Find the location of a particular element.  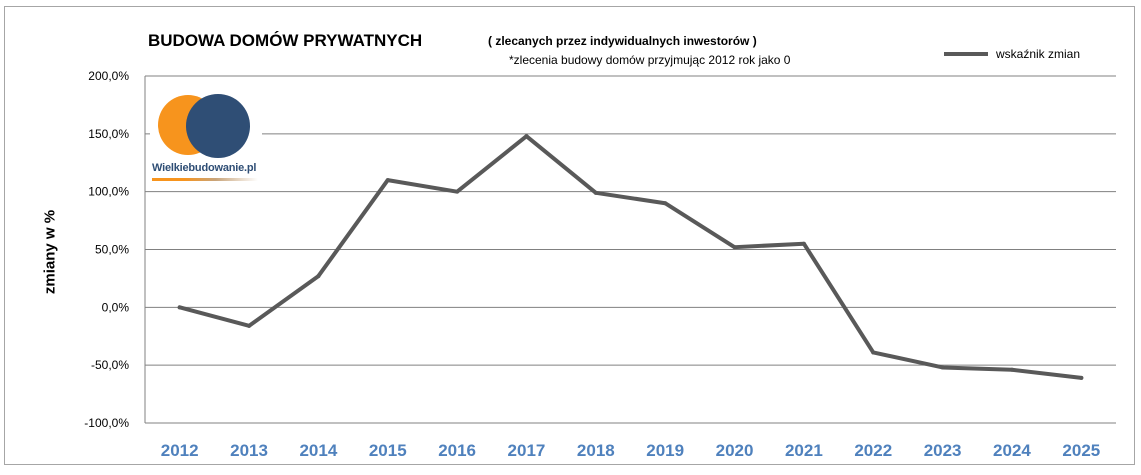

x-tick-label: 2019 is located at coordinates (665, 450).